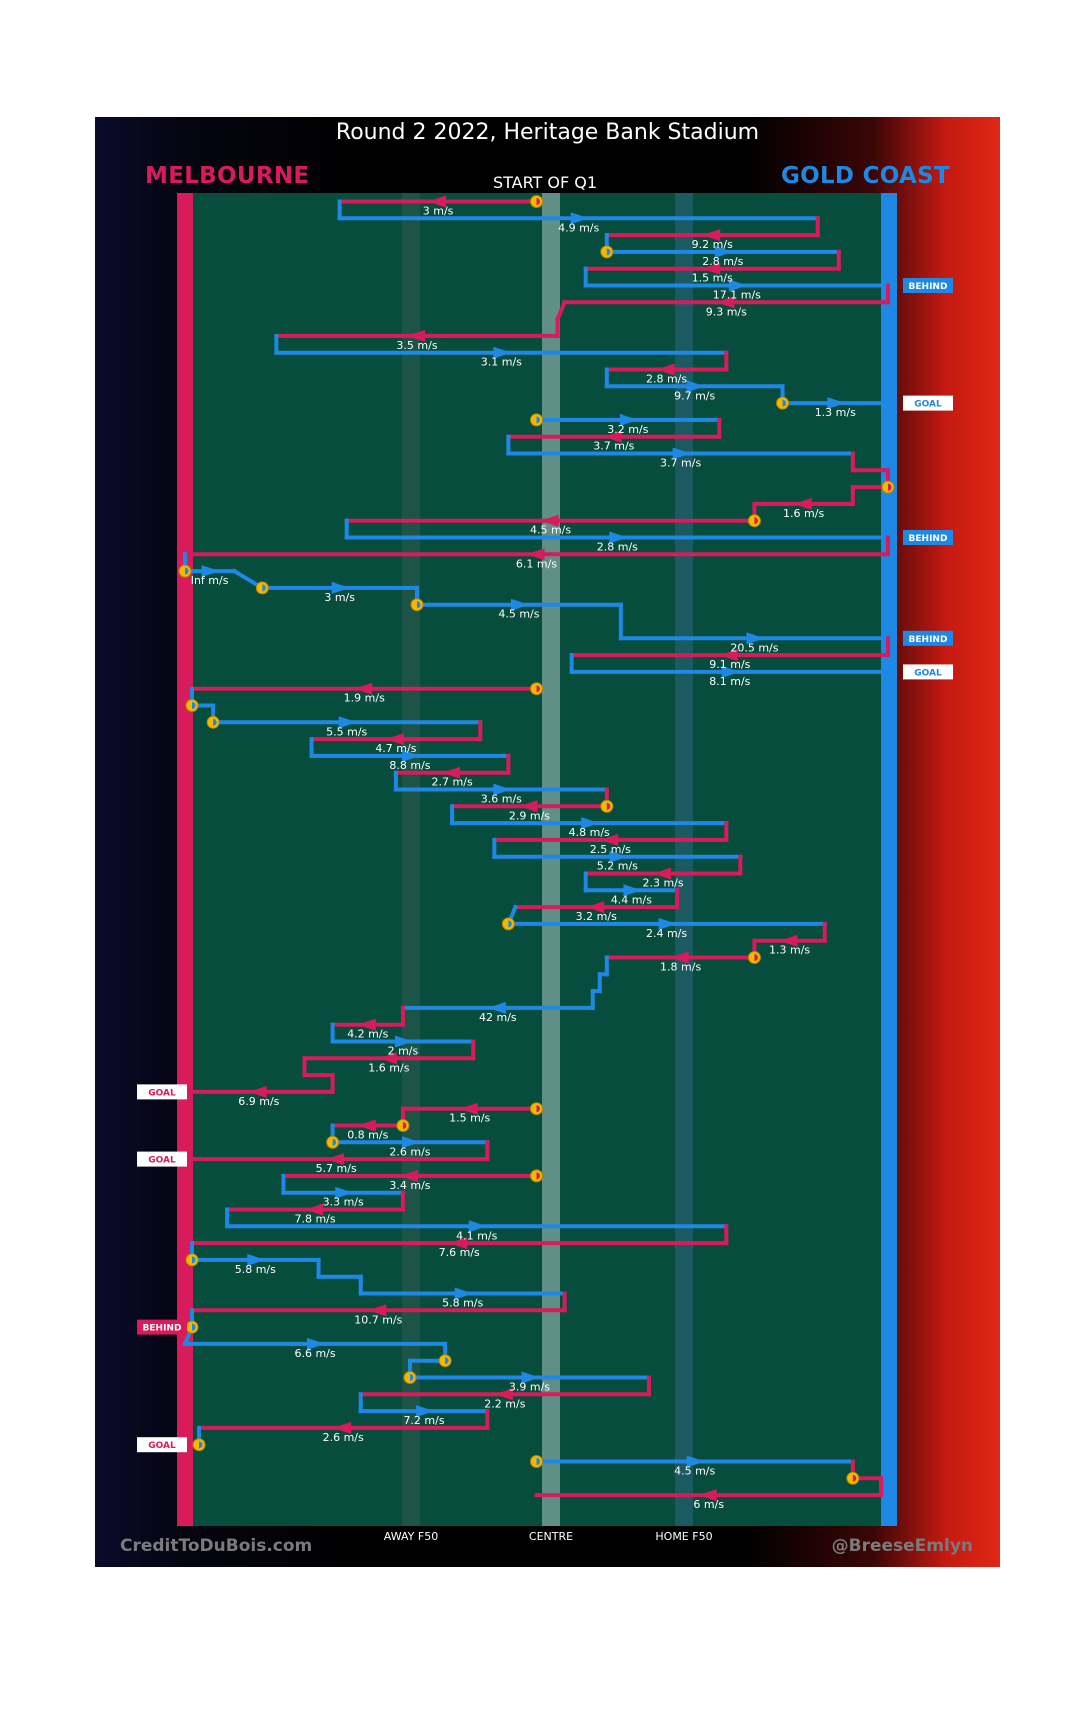 The width and height of the screenshot is (1080, 1715). What do you see at coordinates (504, 1403) in the screenshot?
I see `speed-label: 2.2 m/s` at bounding box center [504, 1403].